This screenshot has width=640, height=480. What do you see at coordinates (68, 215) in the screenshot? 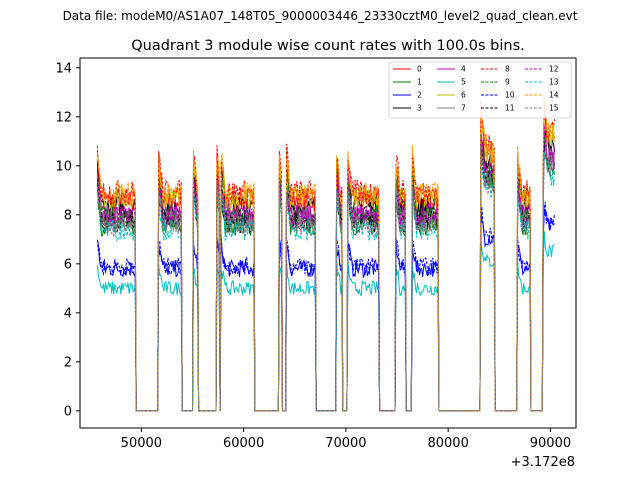
I see `y-tick-label: 8` at bounding box center [68, 215].